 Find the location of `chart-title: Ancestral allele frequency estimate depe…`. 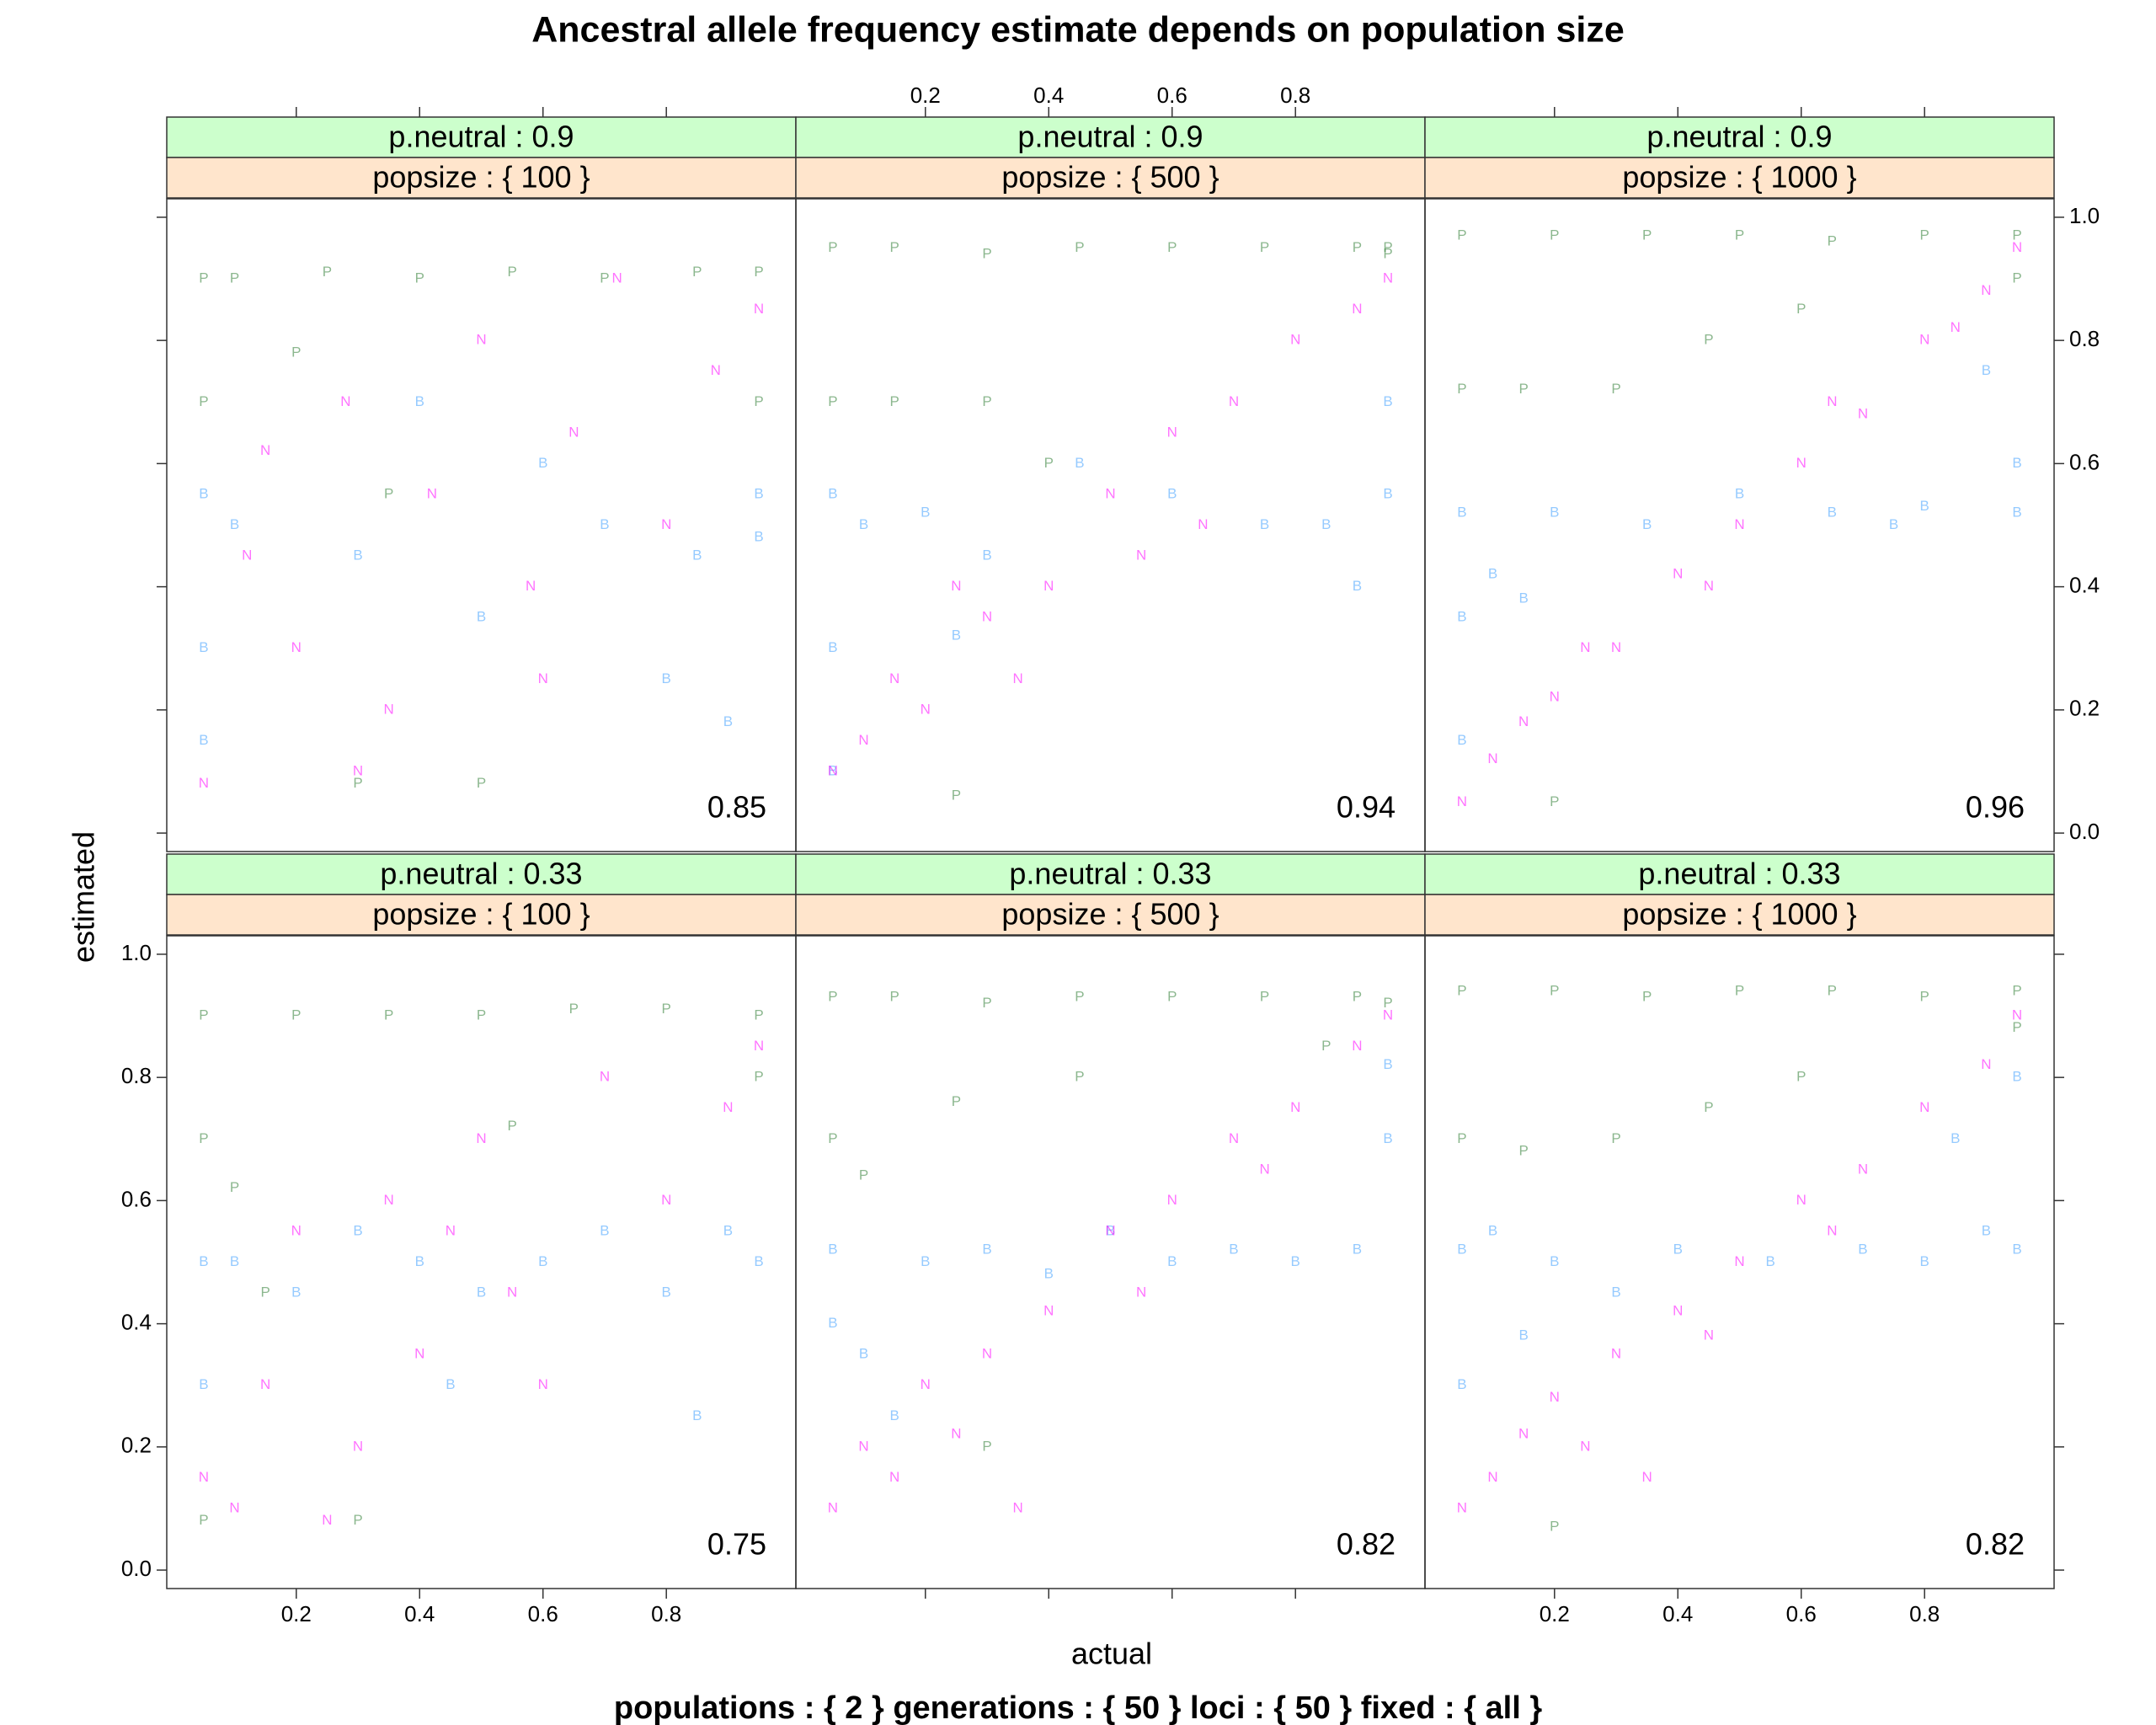

chart-title: Ancestral allele frequency estimate depe… is located at coordinates (1078, 29).